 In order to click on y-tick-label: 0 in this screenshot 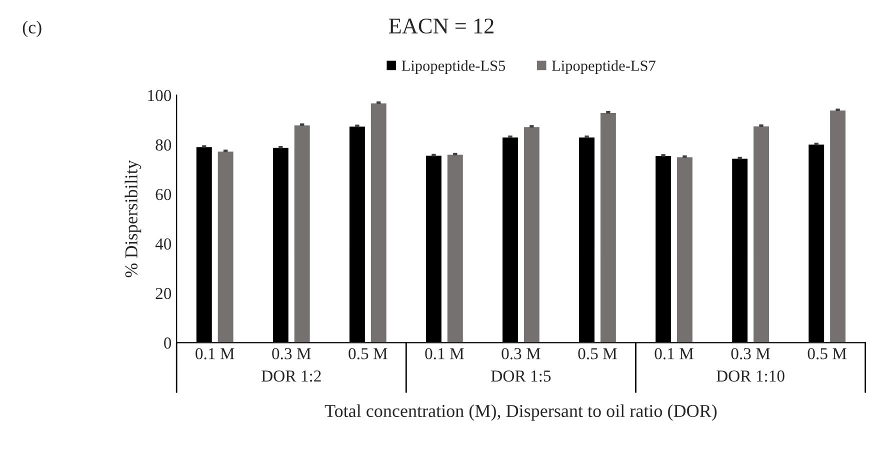, I will do `click(168, 343)`.